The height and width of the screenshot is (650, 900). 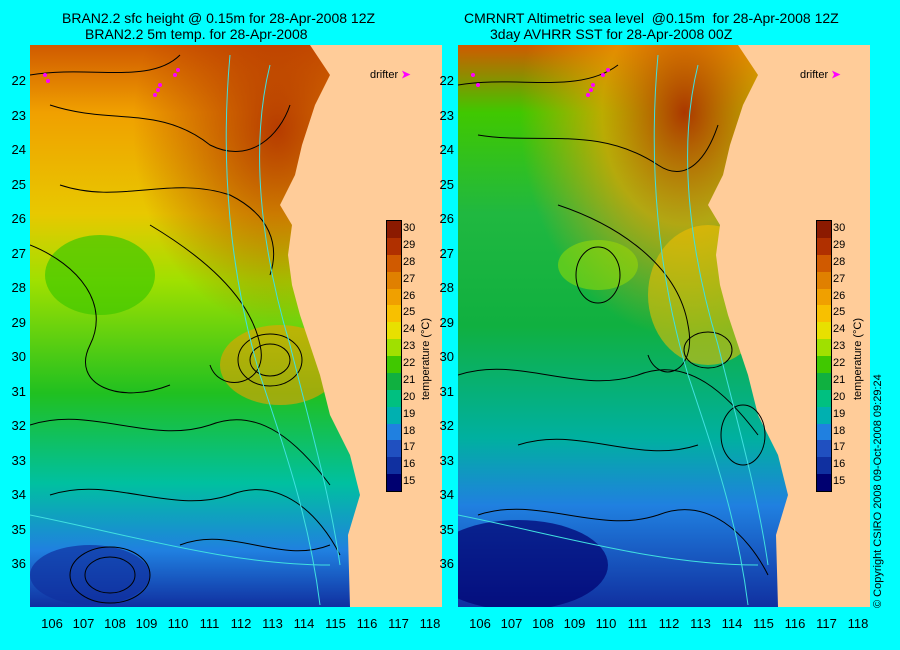 What do you see at coordinates (858, 358) in the screenshot?
I see `right-colorbar-title: temperature (°C)` at bounding box center [858, 358].